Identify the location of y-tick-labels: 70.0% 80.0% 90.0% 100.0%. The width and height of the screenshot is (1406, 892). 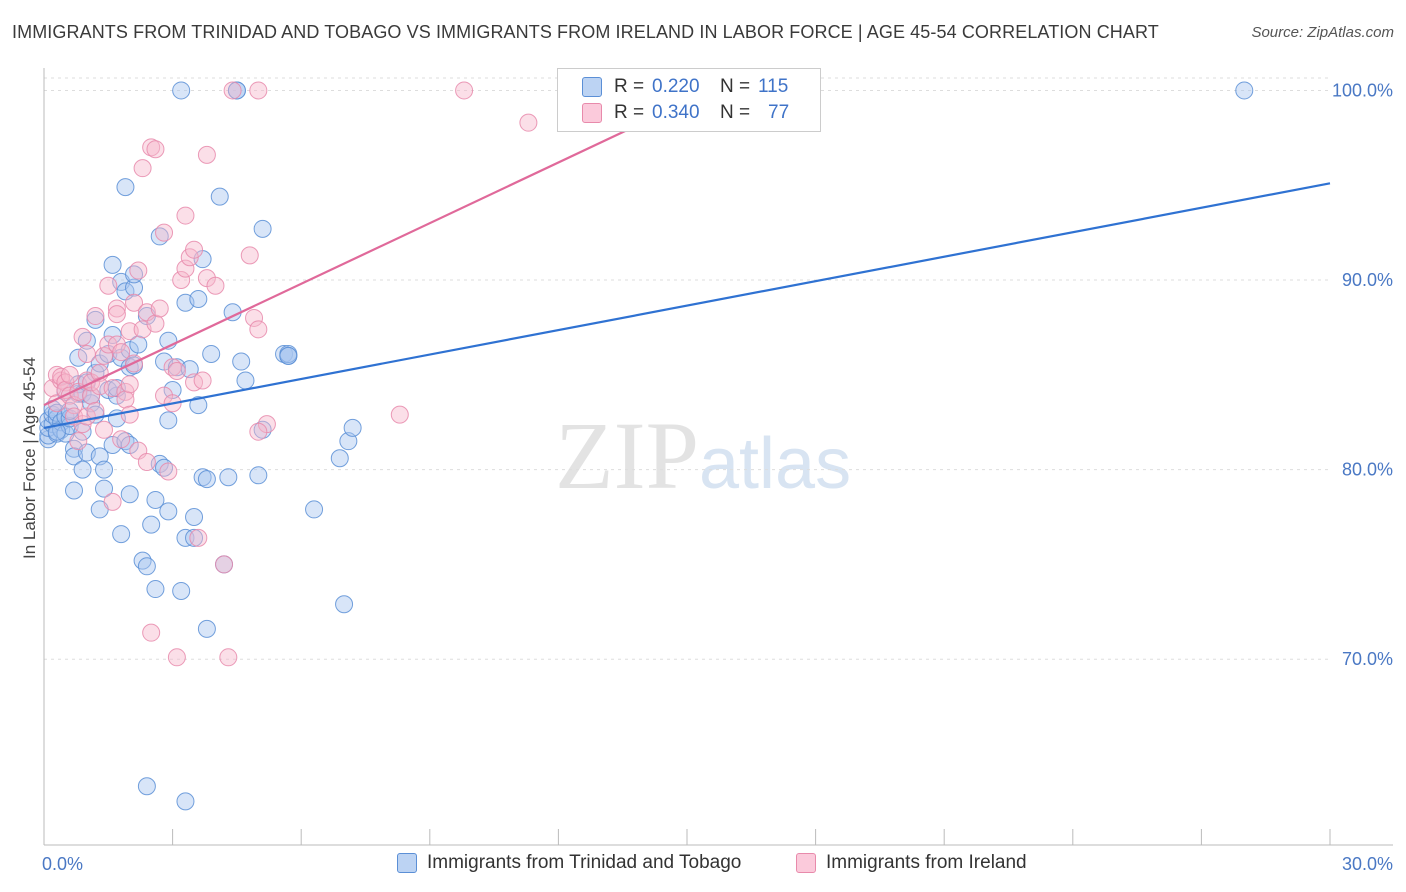
(1362, 374).